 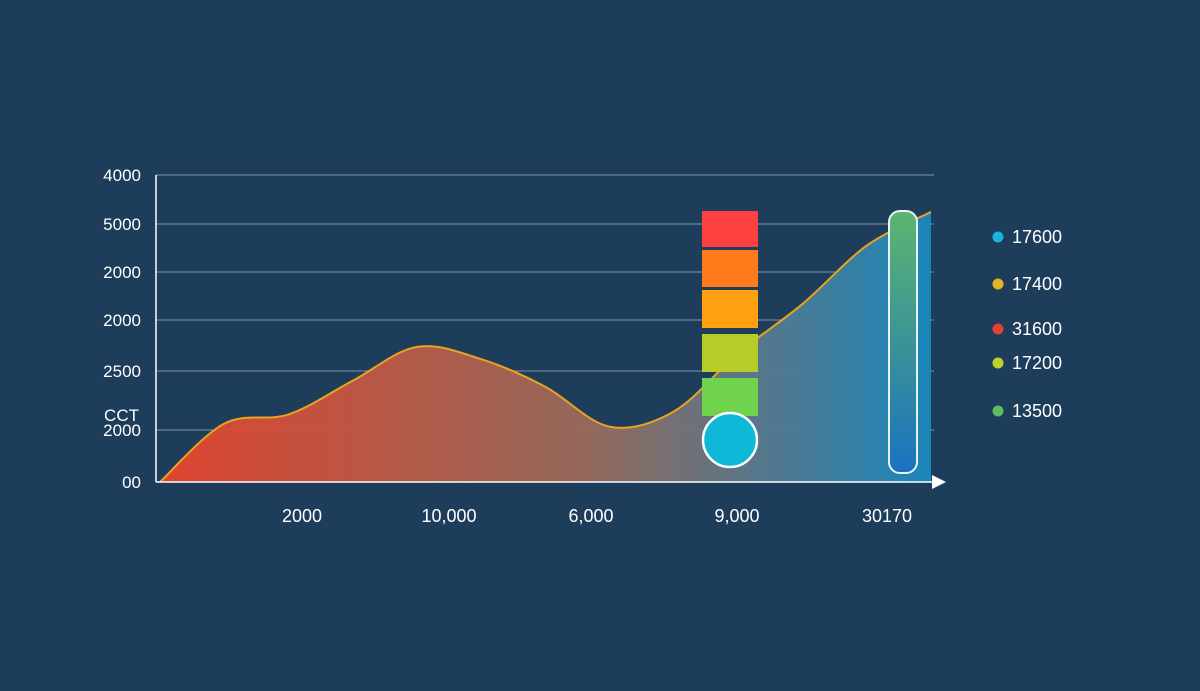 What do you see at coordinates (122, 175) in the screenshot?
I see `y-tick-label: 4000` at bounding box center [122, 175].